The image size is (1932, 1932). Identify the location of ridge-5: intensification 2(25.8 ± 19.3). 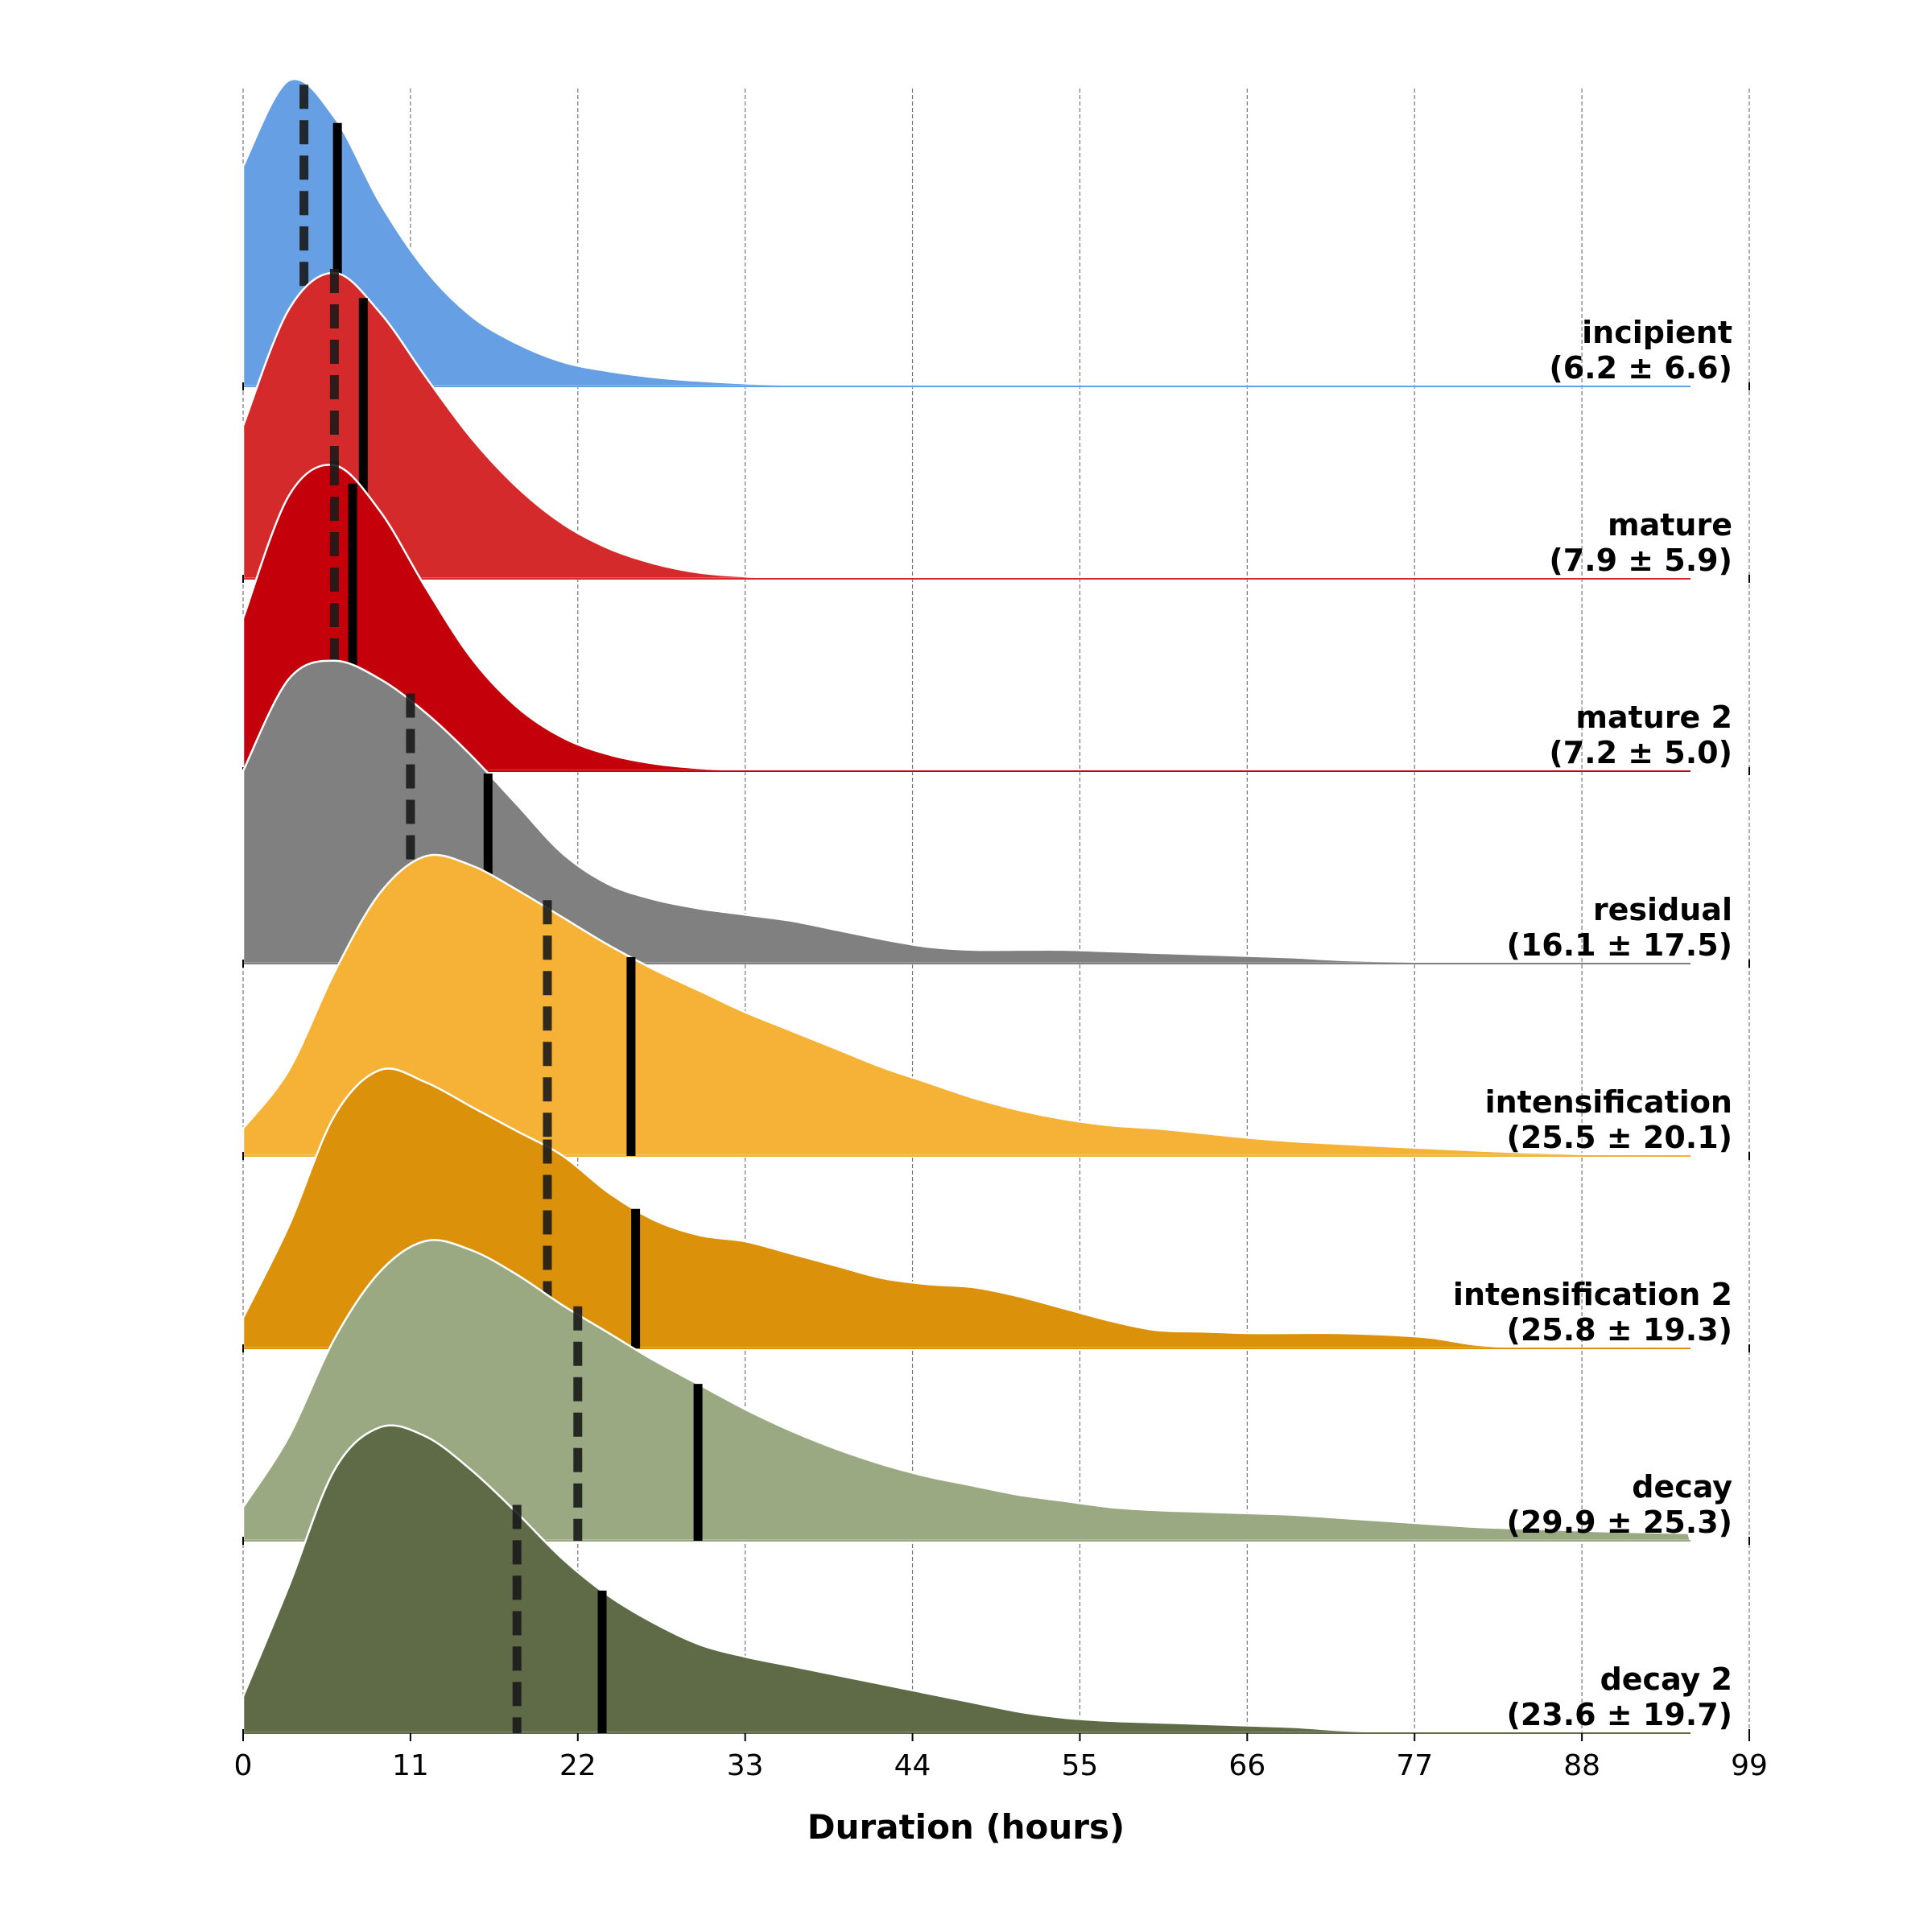
(996, 1209).